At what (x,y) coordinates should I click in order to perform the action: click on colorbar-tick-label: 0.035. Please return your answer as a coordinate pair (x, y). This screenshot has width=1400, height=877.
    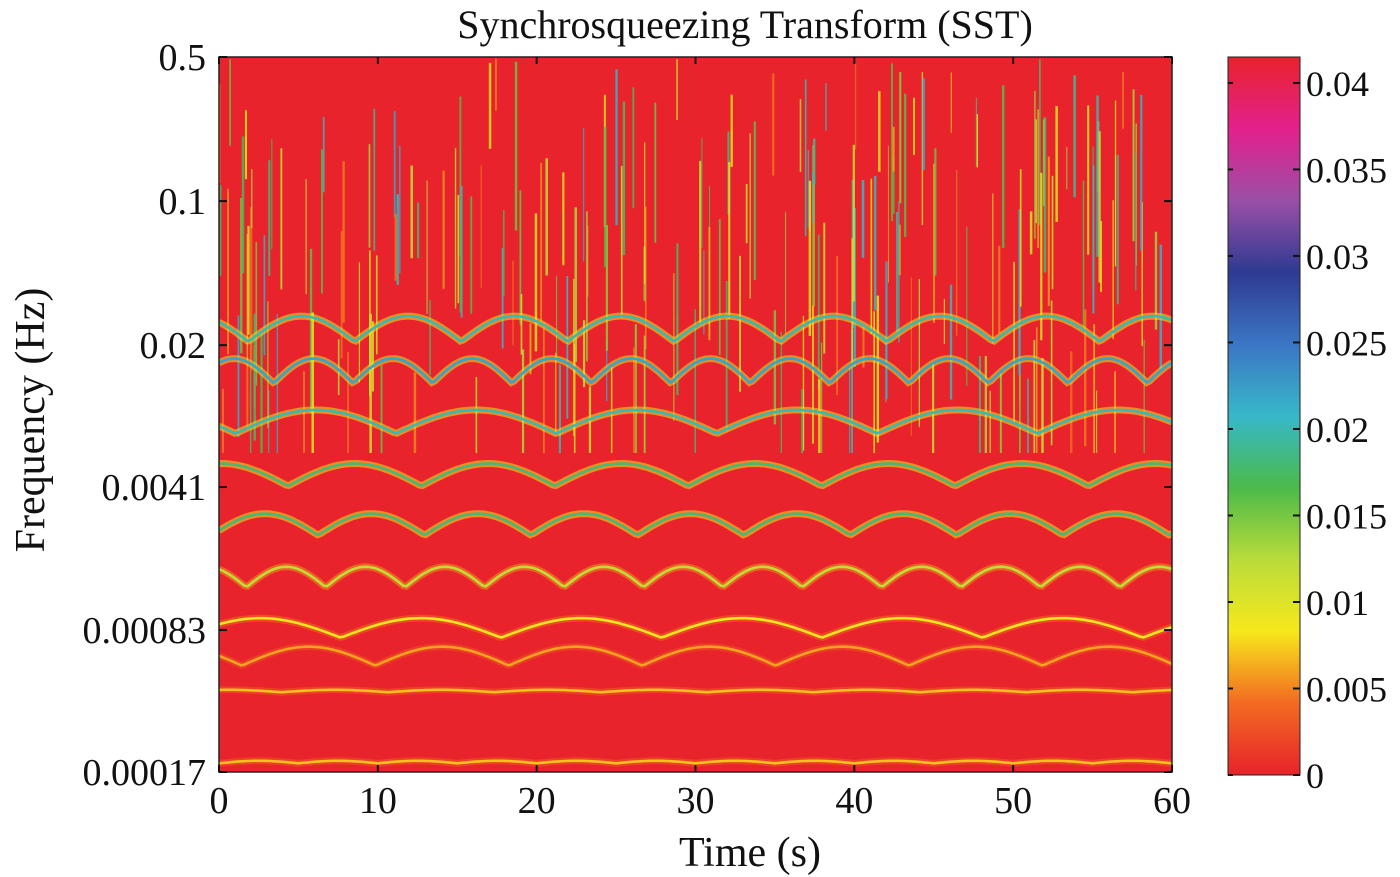
    Looking at the image, I should click on (1346, 170).